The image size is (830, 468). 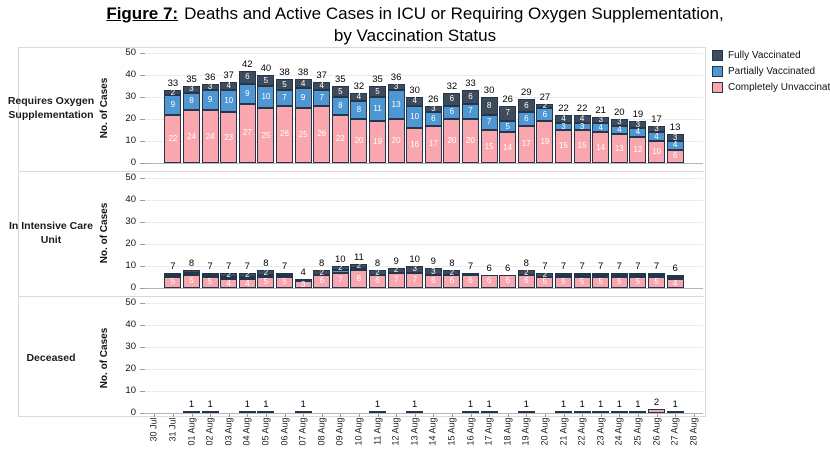 What do you see at coordinates (266, 275) in the screenshot?
I see `bar-segment-partially-vaccinated` at bounding box center [266, 275].